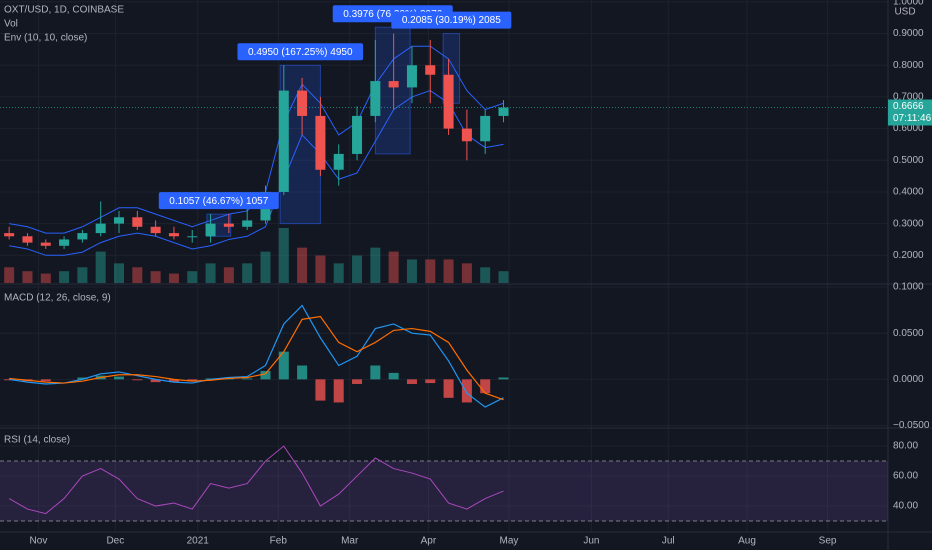  Describe the element at coordinates (908, 128) in the screenshot. I see `y-tick-label: 0.6000` at that location.